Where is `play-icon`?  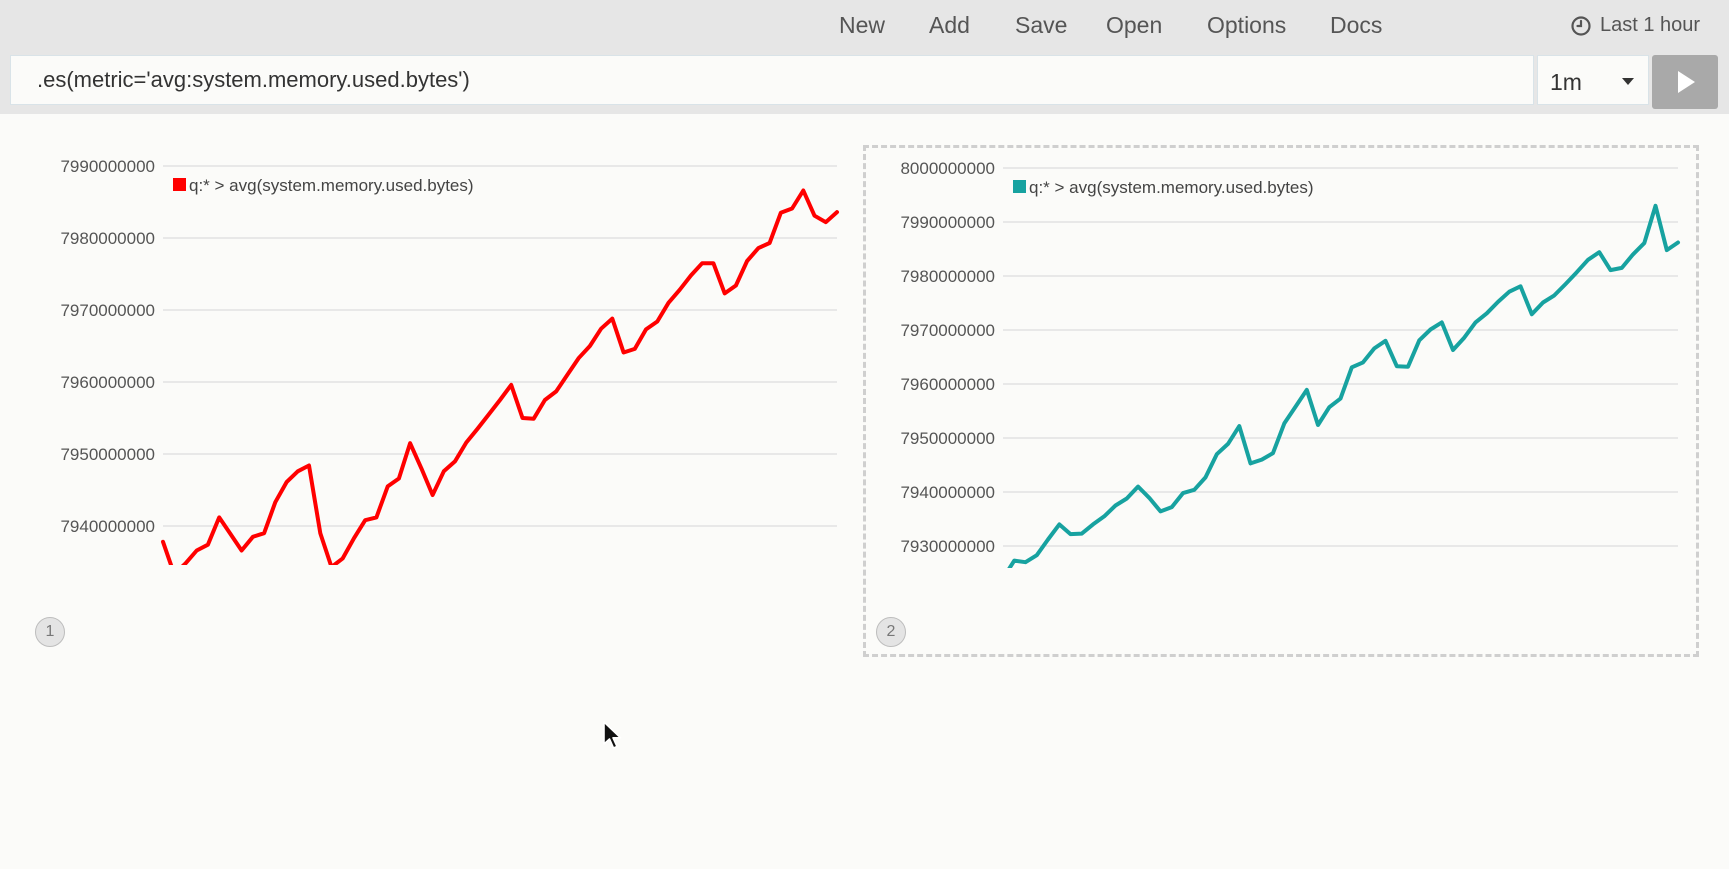
play-icon is located at coordinates (1686, 82).